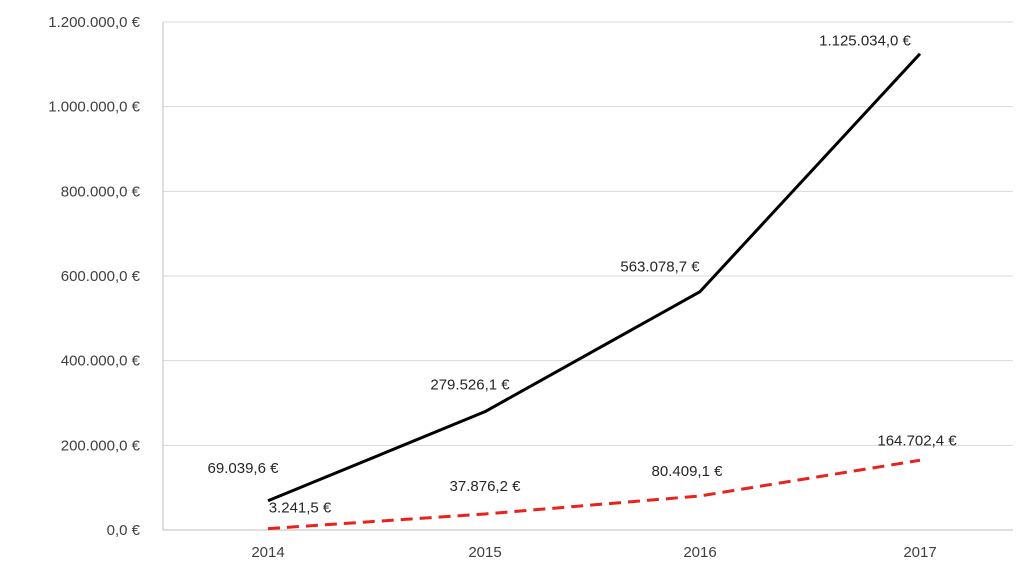  What do you see at coordinates (865, 41) in the screenshot?
I see `data-label: 1.125.034,0 €` at bounding box center [865, 41].